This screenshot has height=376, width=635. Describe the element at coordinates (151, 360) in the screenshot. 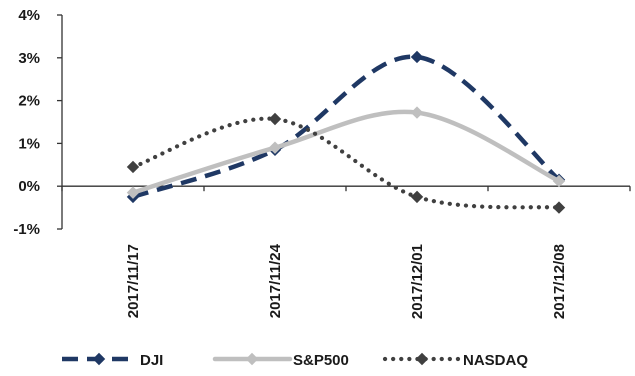

I see `legend-label: DJI` at that location.